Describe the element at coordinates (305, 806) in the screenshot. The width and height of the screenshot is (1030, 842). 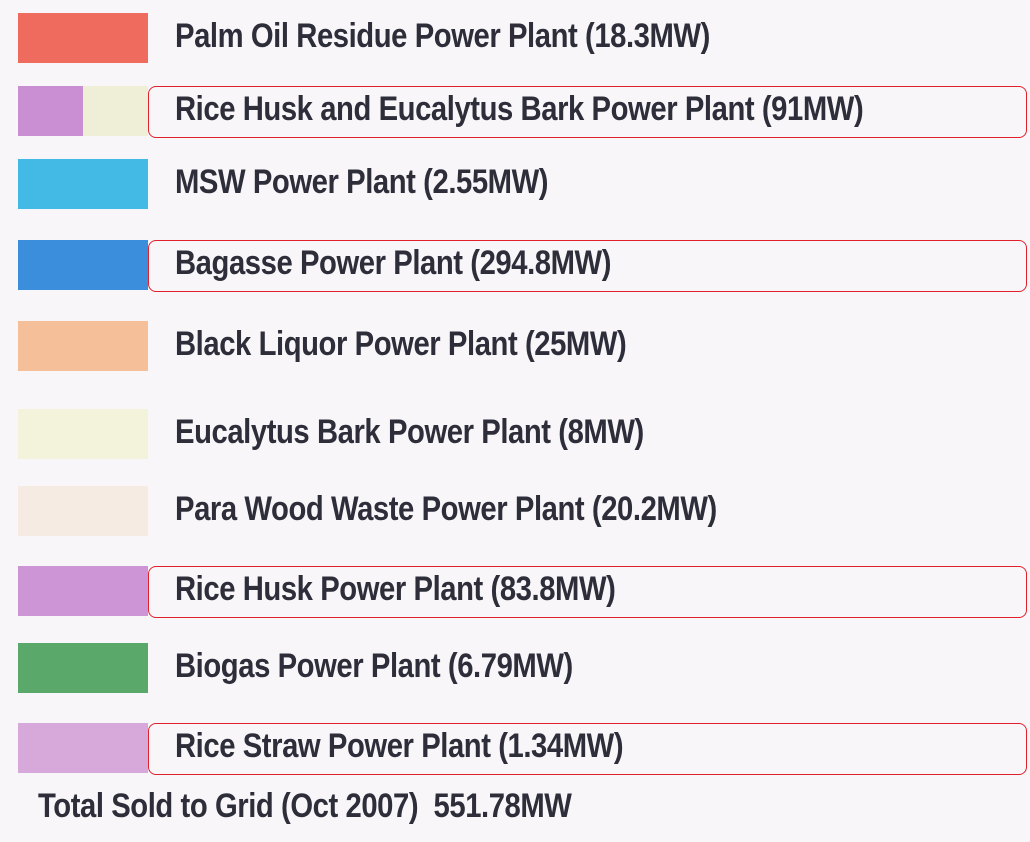
I see `total: Total Sold to Grid (Oct 2007) 551.78MW` at that location.